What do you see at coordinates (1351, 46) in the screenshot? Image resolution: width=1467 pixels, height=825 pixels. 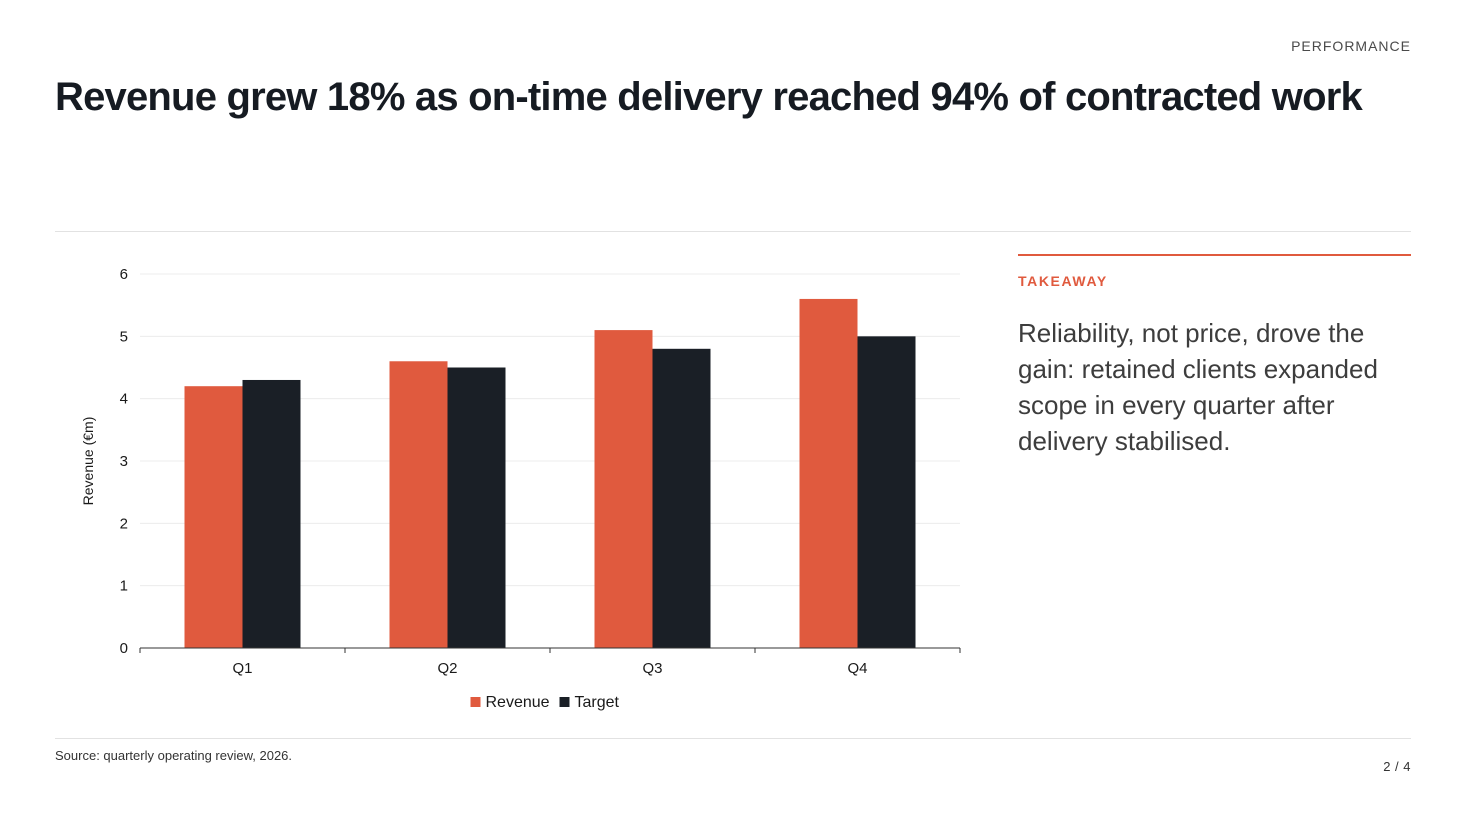 I see `section-label: PERFORMANCE` at bounding box center [1351, 46].